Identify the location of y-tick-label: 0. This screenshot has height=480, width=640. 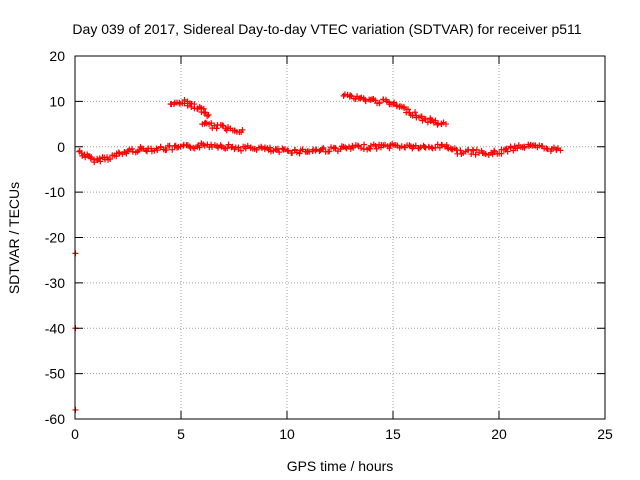
(61, 147).